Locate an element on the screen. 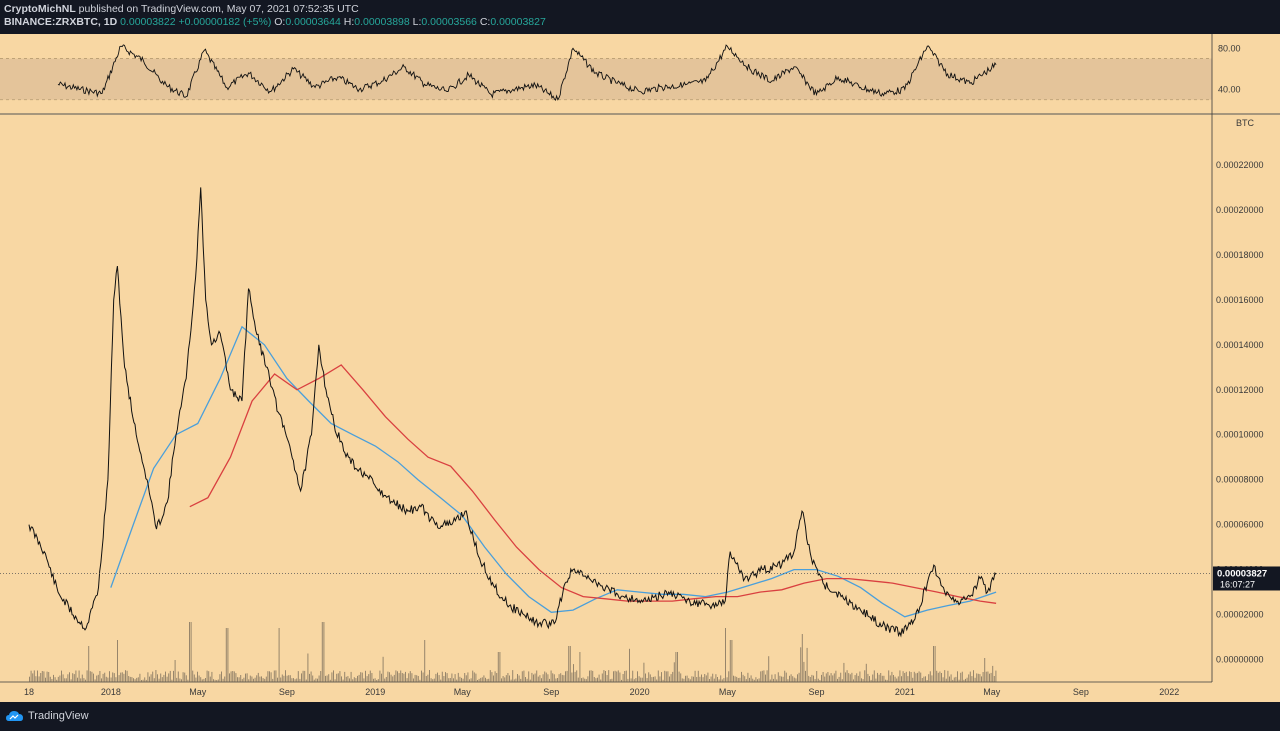 This screenshot has width=1280, height=731. price-tick-label: 0.00010000 is located at coordinates (1240, 435).